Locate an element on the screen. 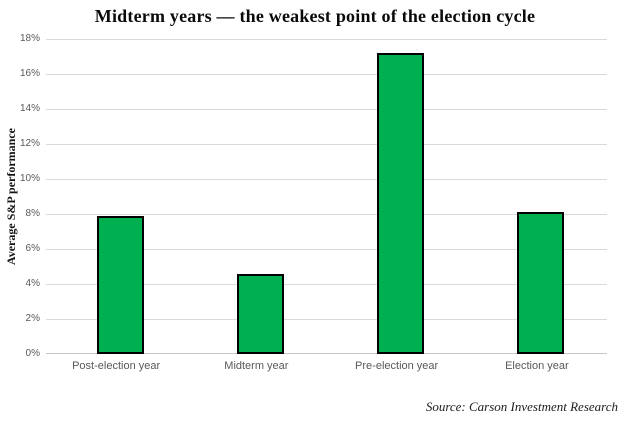 The height and width of the screenshot is (422, 630). y-tick-label: 14% is located at coordinates (29, 108).